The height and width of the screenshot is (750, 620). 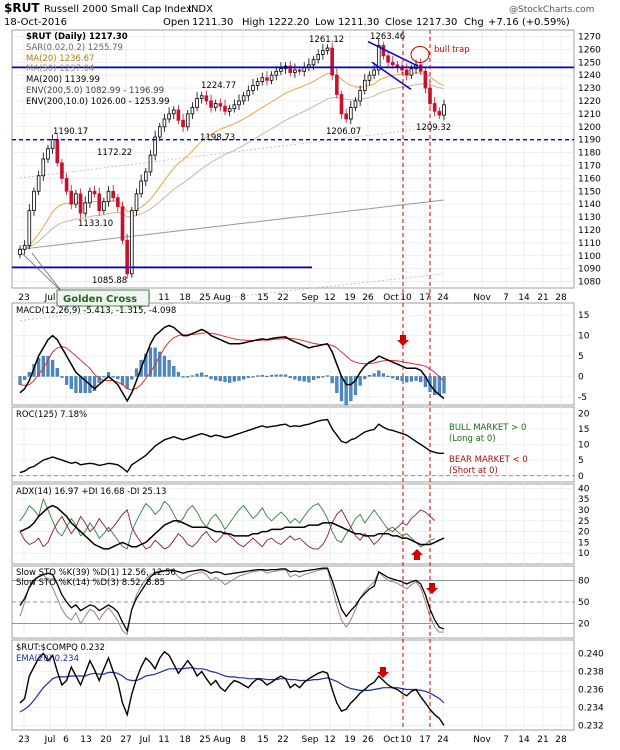 I want to click on price-label: 1224.77, so click(x=218, y=86).